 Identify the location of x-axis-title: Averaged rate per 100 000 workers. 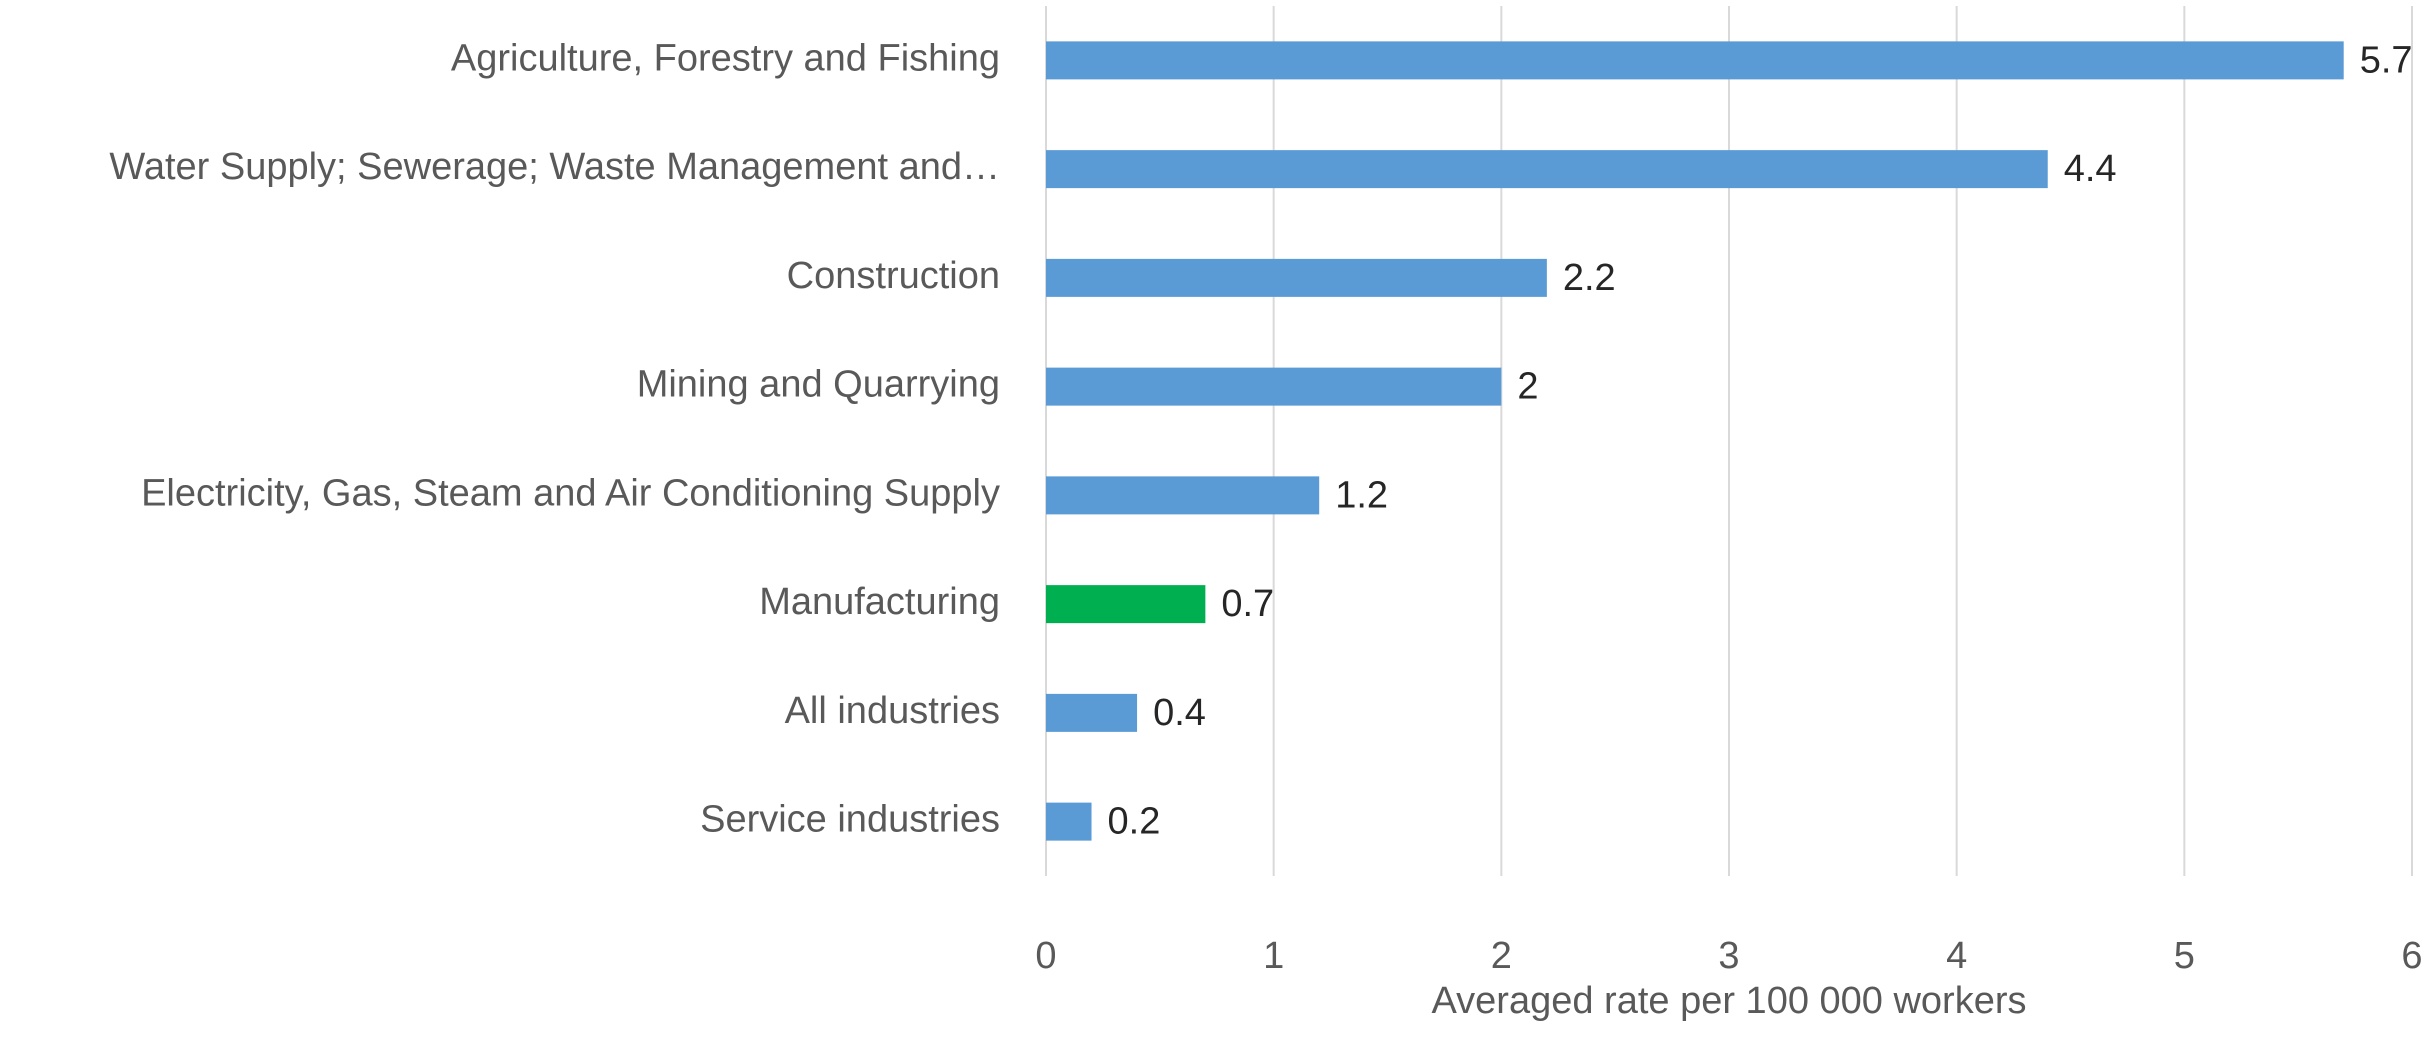
(1729, 1001).